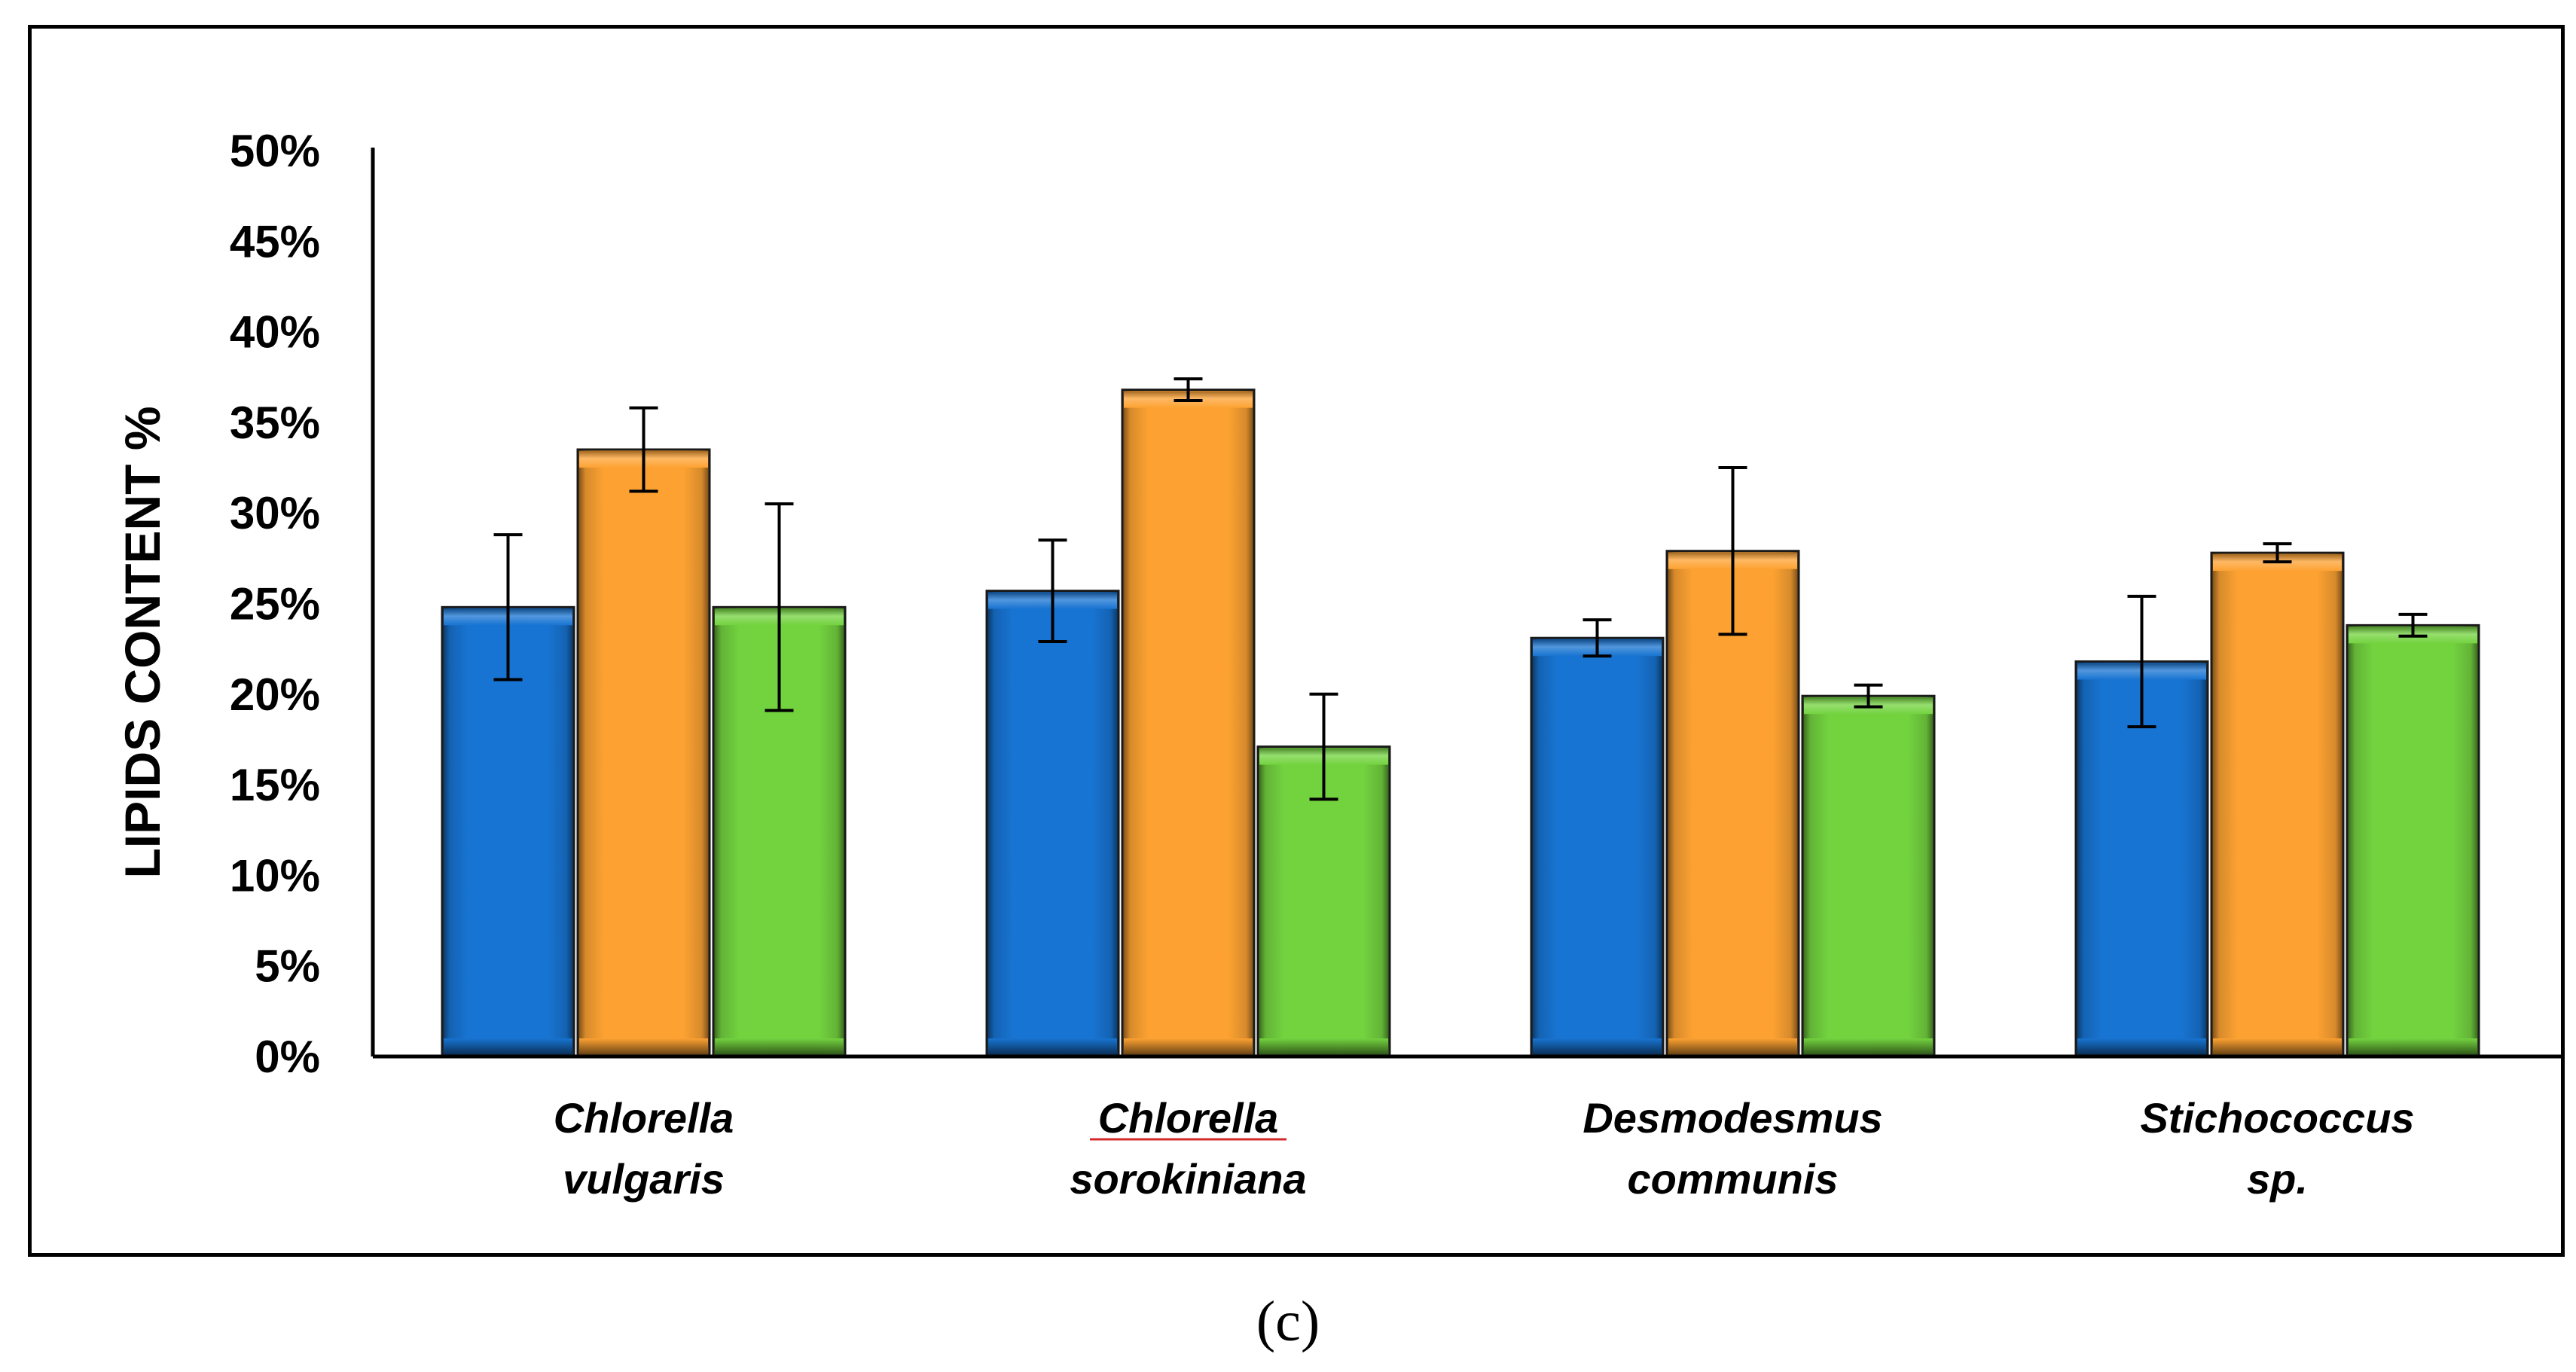 This screenshot has height=1372, width=2576. Describe the element at coordinates (288, 966) in the screenshot. I see `y-tick-label: 5%` at that location.